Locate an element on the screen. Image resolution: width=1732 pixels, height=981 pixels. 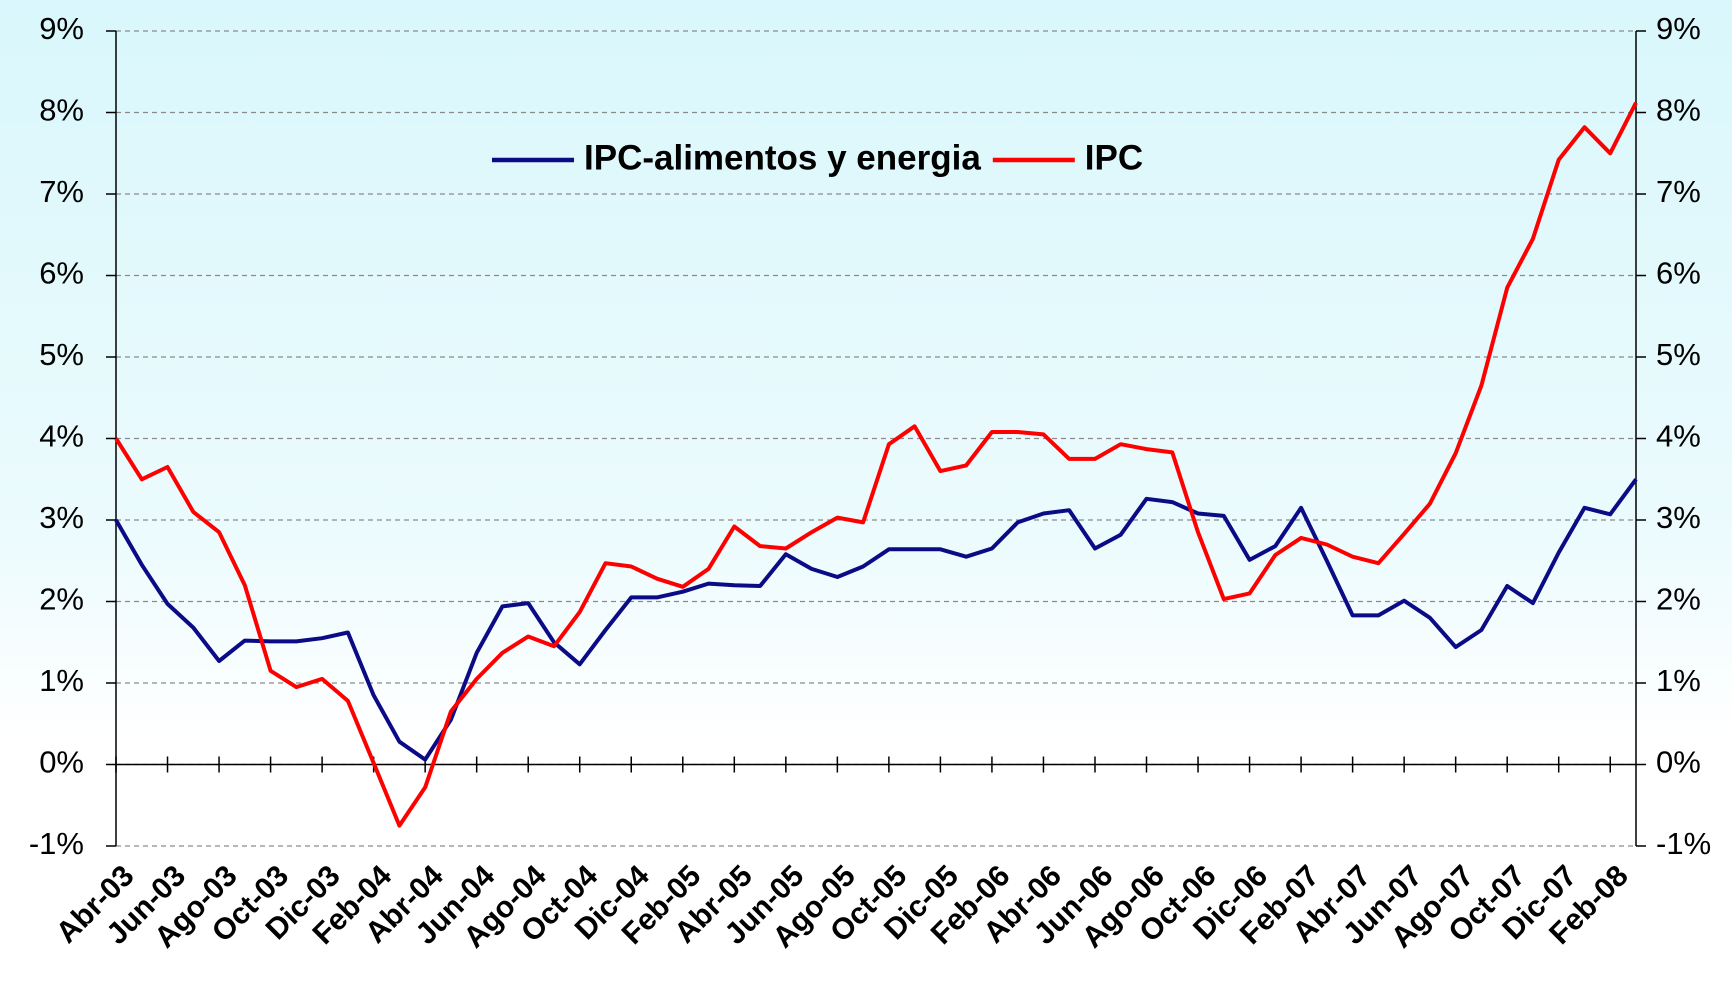
y-tick-label: 3% is located at coordinates (61, 517).